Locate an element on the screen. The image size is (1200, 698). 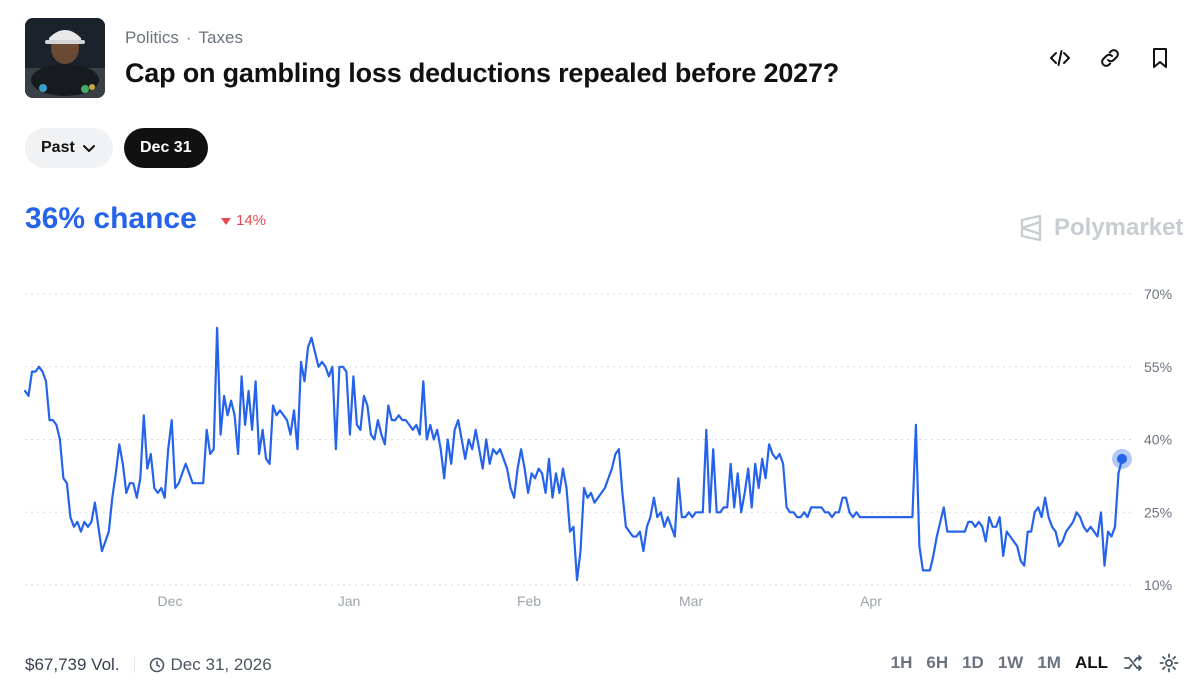
breadcrumb-category: Politics is located at coordinates (152, 37).